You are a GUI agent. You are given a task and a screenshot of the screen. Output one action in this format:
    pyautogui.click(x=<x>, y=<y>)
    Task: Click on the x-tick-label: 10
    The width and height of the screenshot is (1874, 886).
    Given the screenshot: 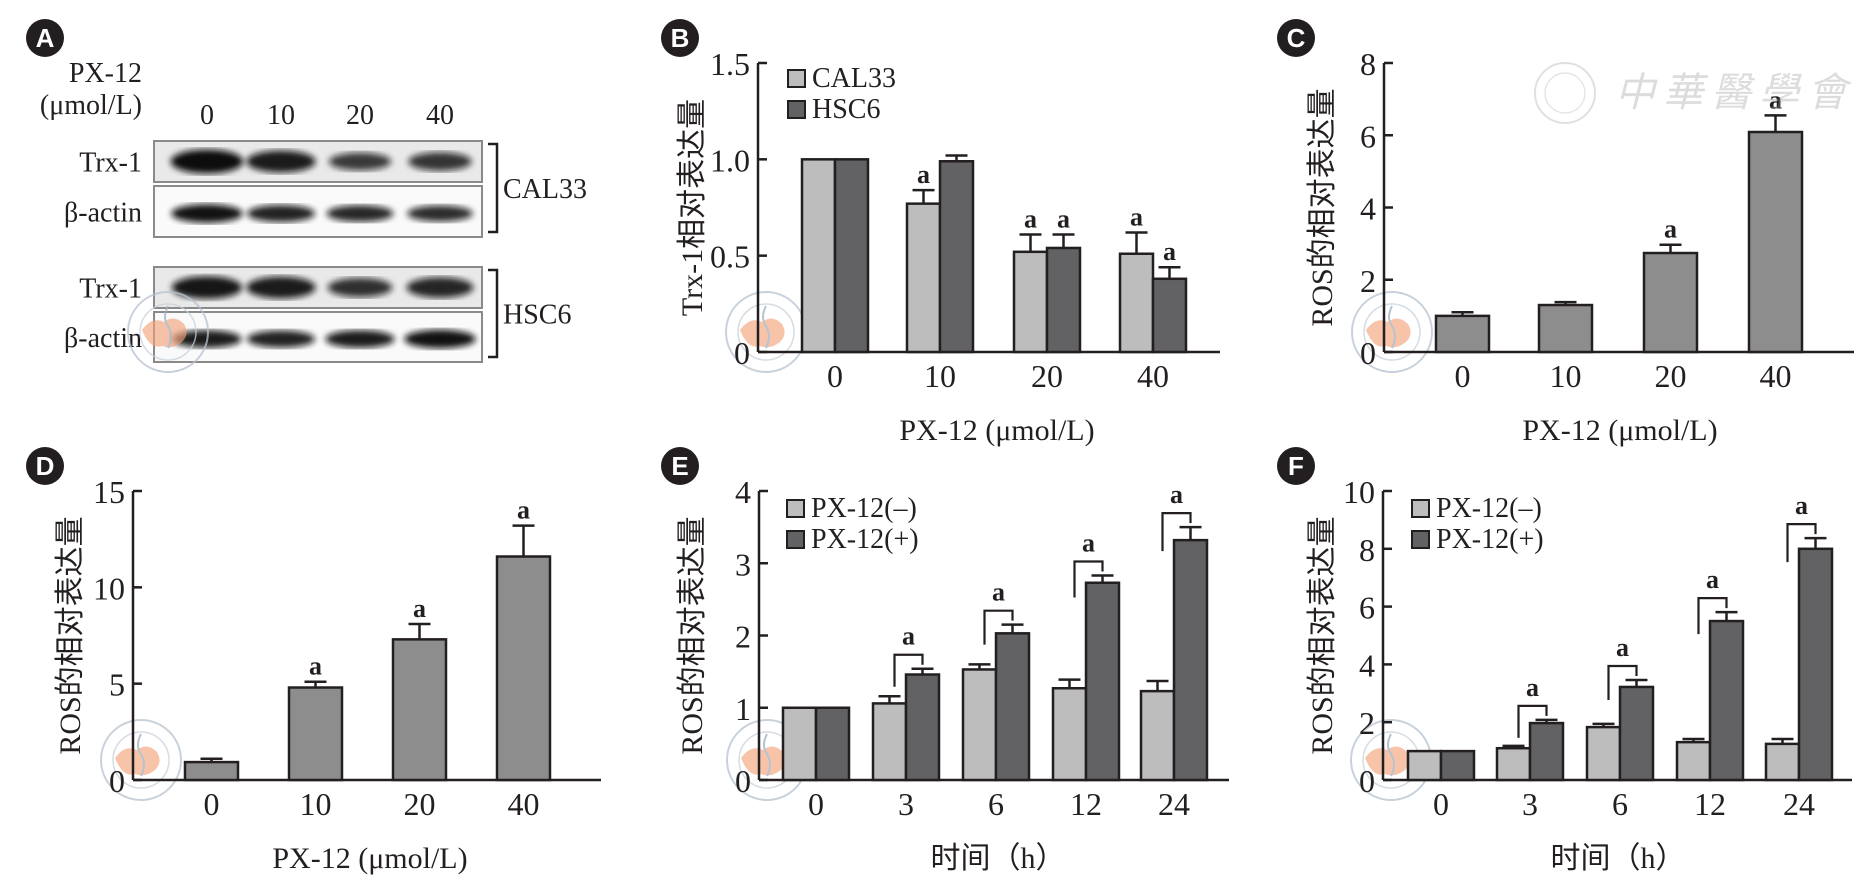 What is the action you would take?
    pyautogui.click(x=940, y=376)
    